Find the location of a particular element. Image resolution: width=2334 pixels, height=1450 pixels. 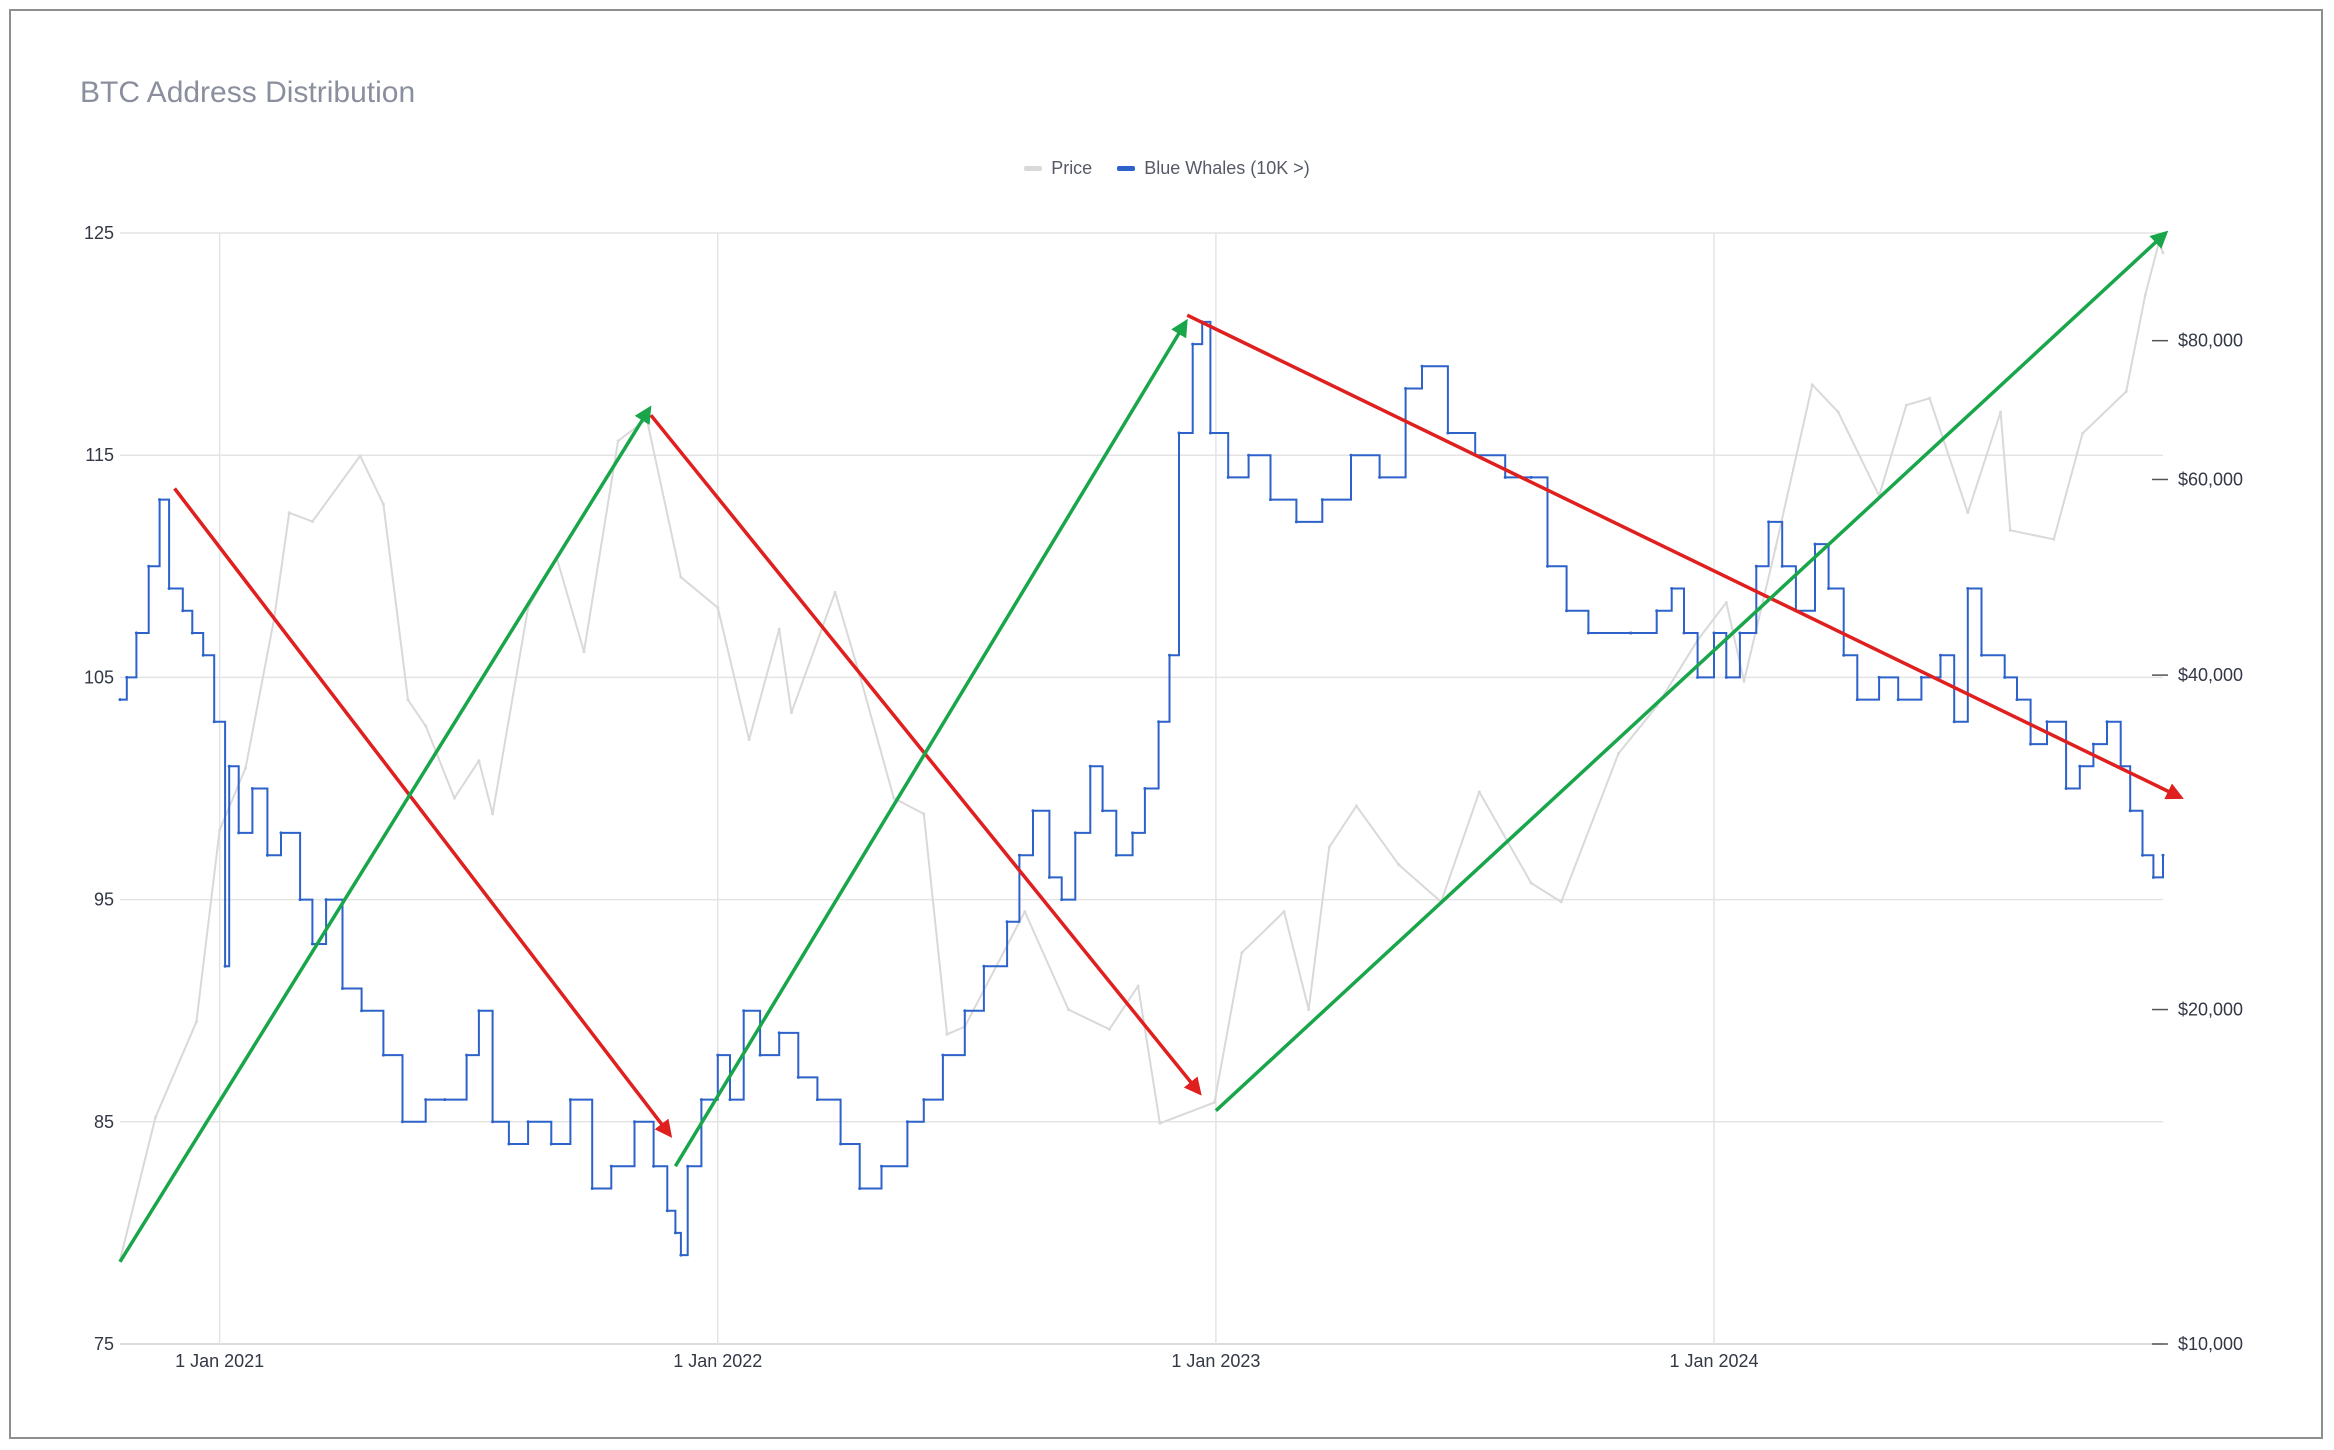

chart-legend: Price Blue Whales (10K >) is located at coordinates (1167, 167).